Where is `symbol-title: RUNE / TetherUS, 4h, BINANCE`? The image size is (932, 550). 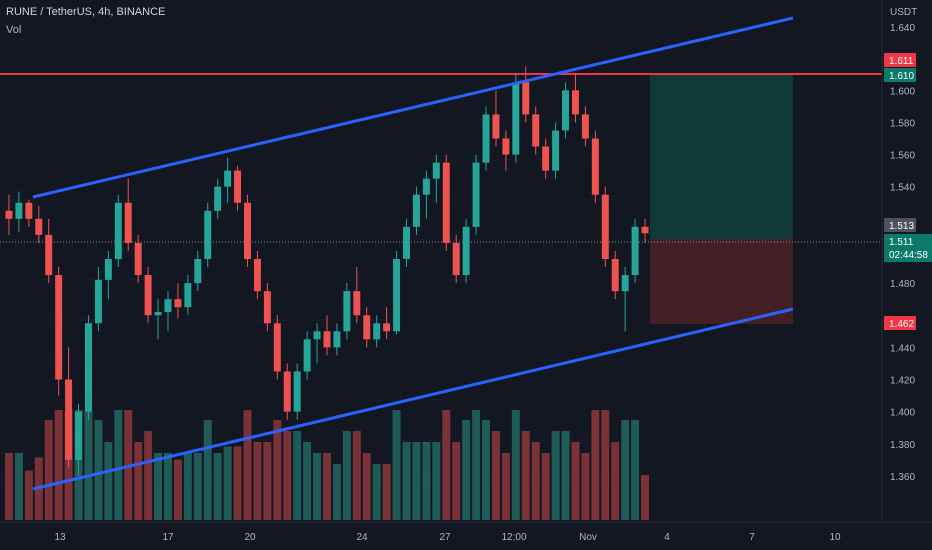 symbol-title: RUNE / TetherUS, 4h, BINANCE is located at coordinates (86, 12).